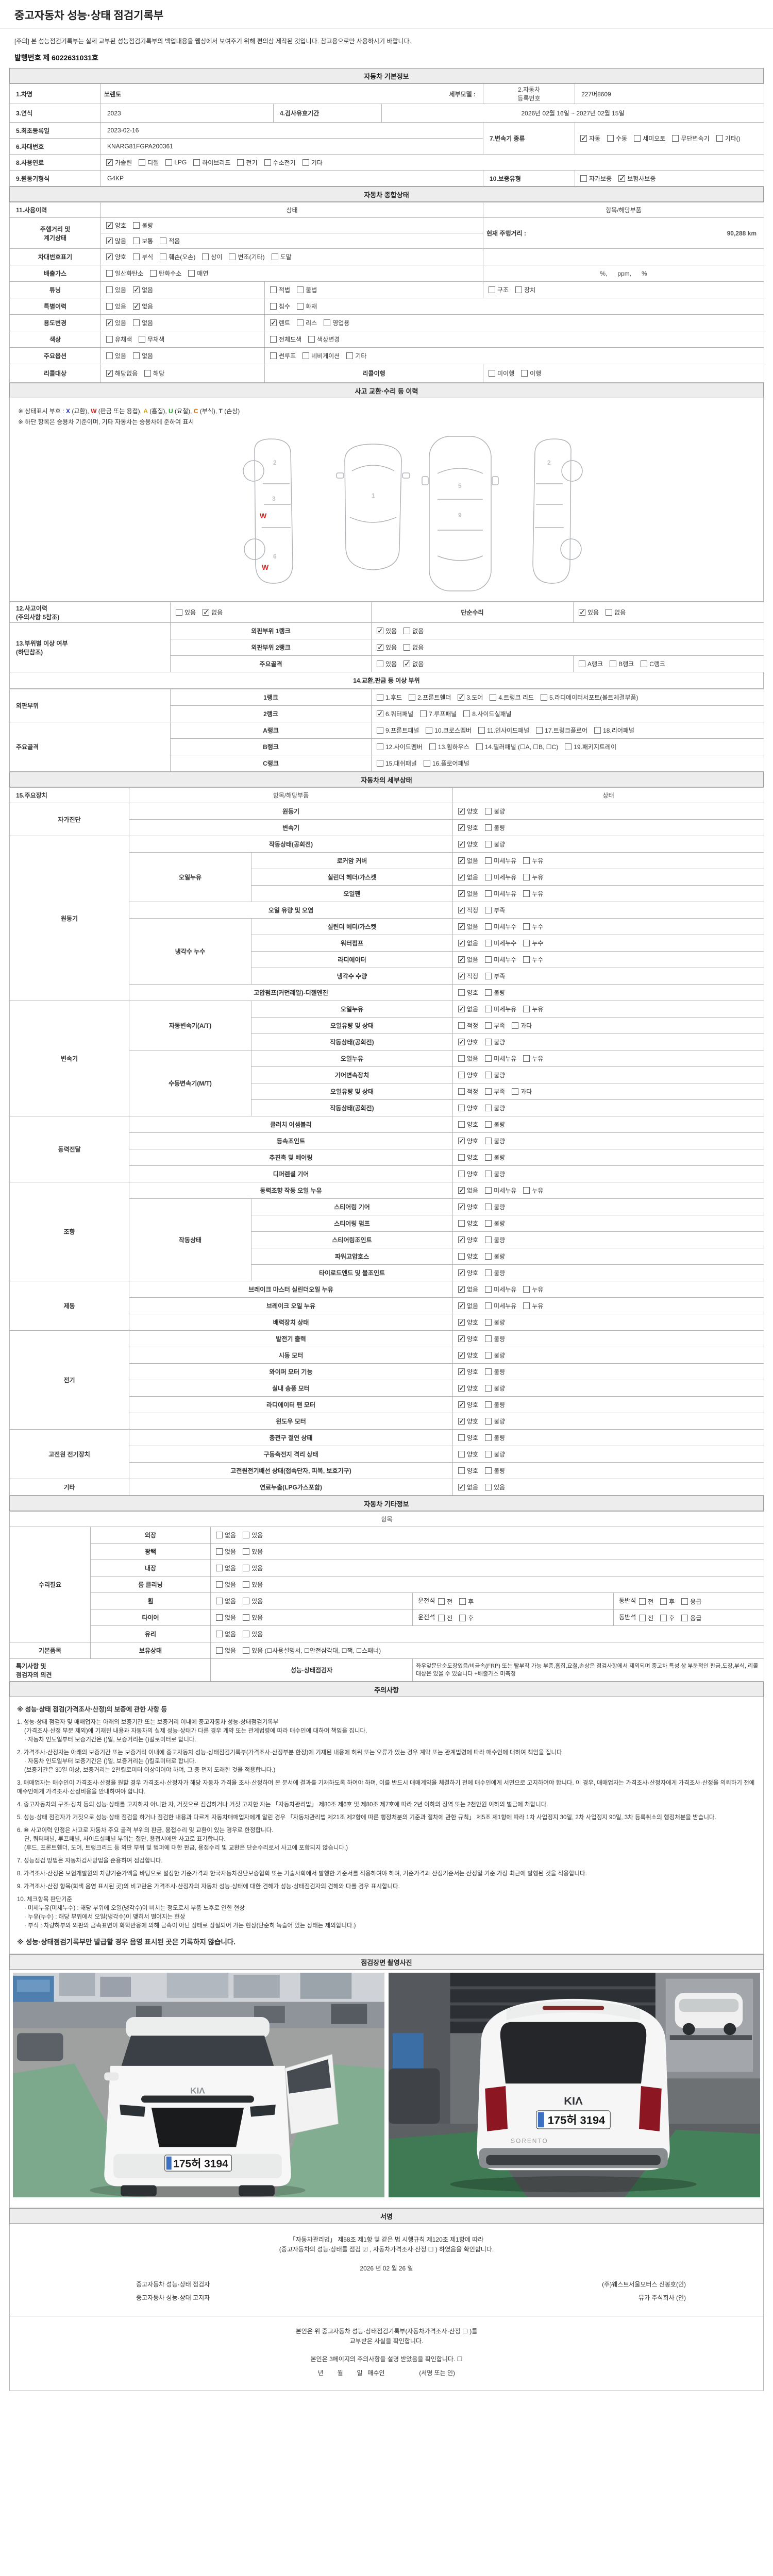 The image size is (773, 2576). Describe the element at coordinates (257, 1536) in the screenshot. I see `checkbox-label: 있음` at that location.